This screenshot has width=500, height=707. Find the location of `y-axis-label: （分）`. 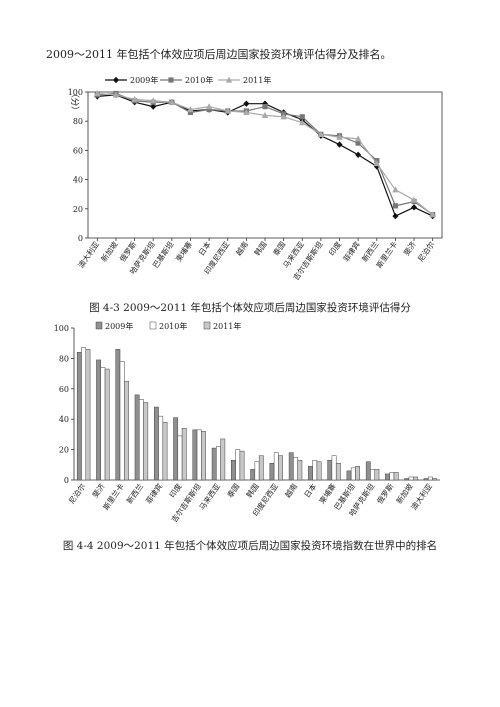

y-axis-label: （分） is located at coordinates (74, 102).